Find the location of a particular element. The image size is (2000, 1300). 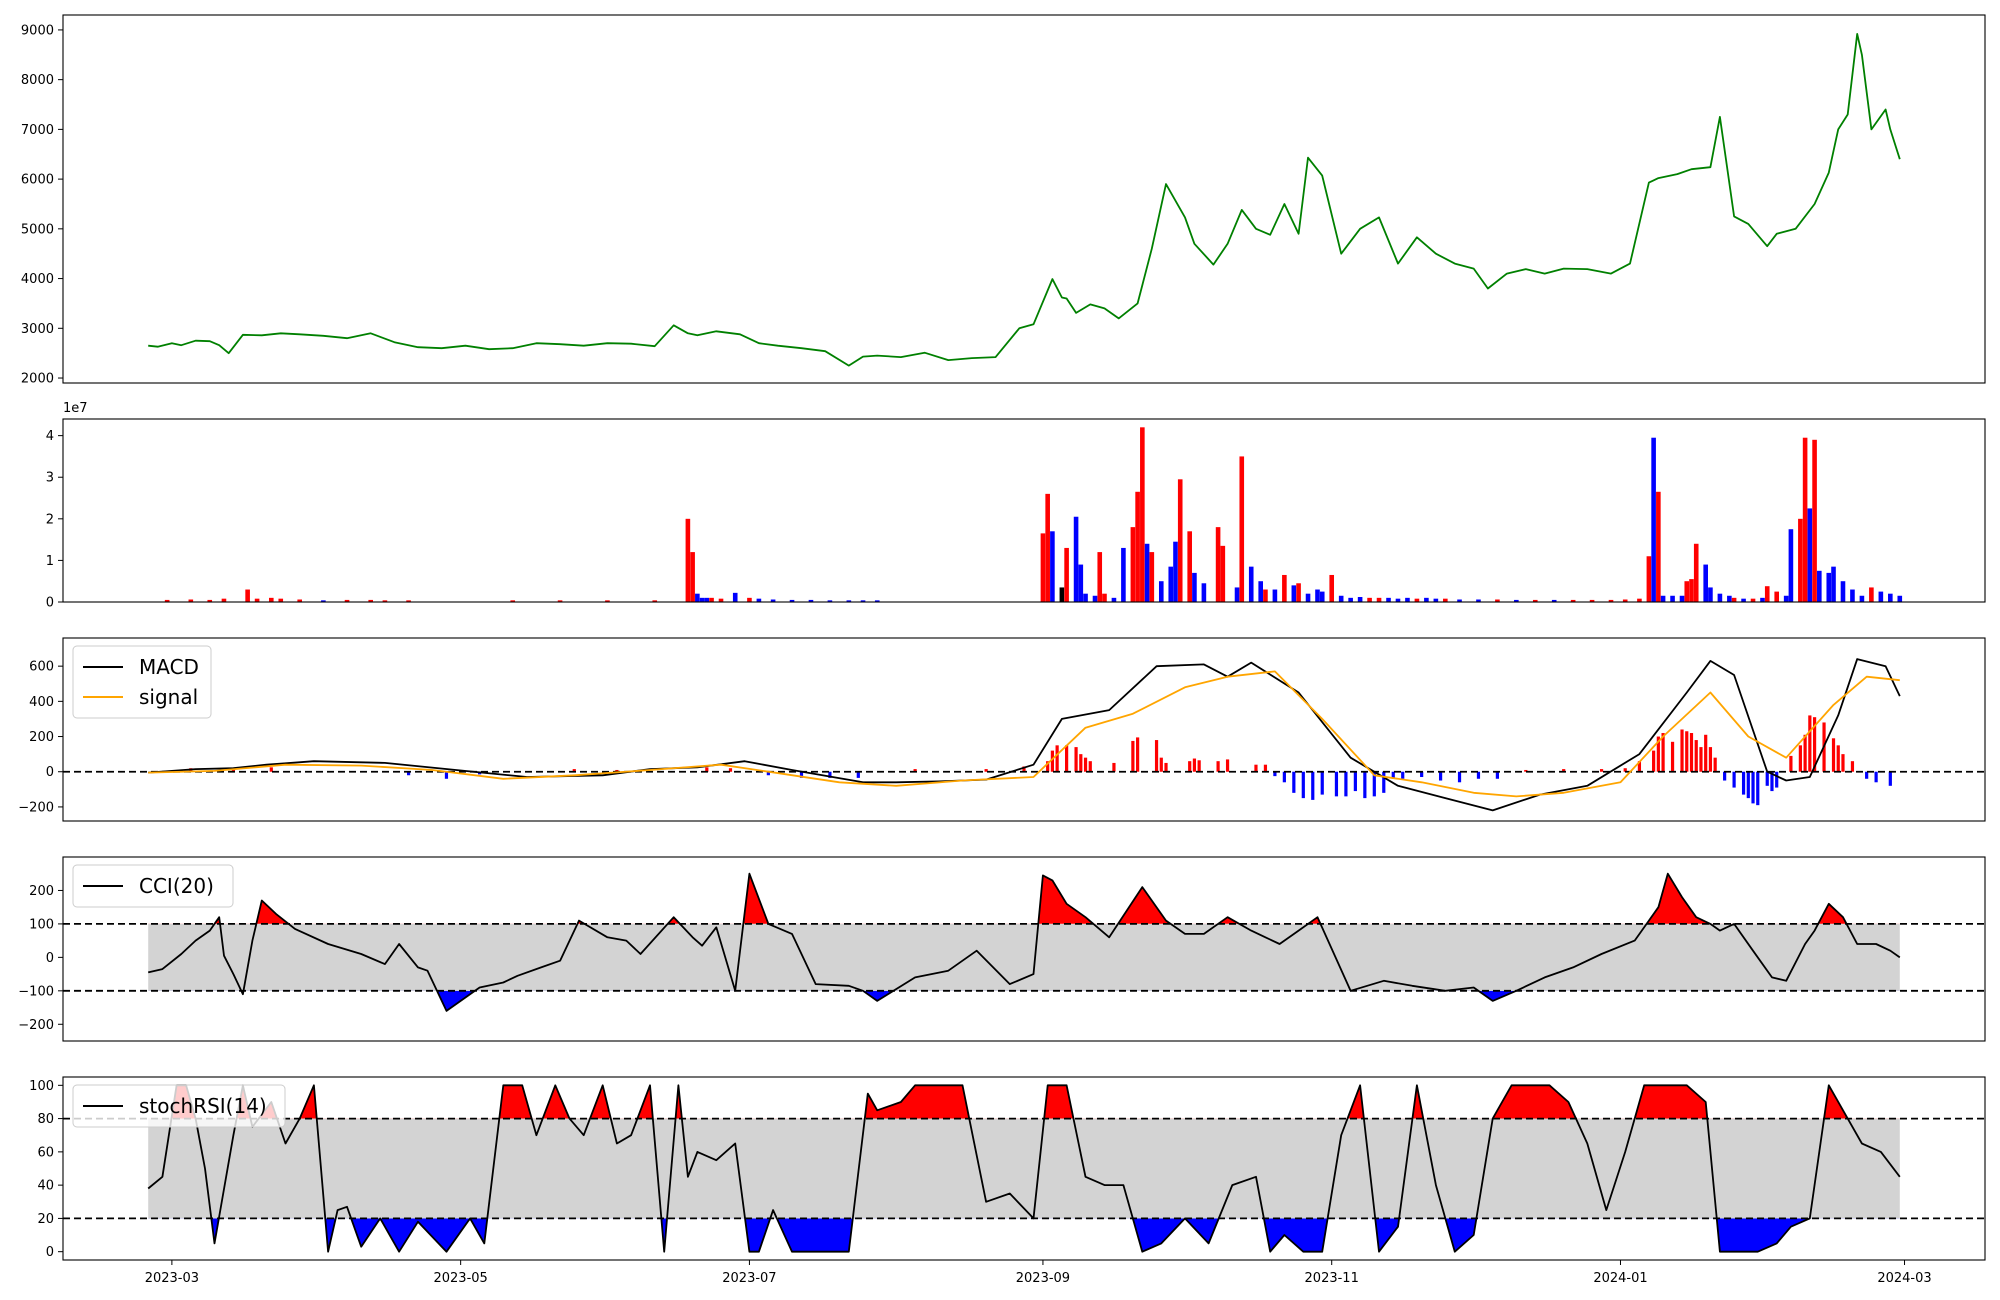

stochrsi-ytick-label: 20 is located at coordinates (45, 1219).